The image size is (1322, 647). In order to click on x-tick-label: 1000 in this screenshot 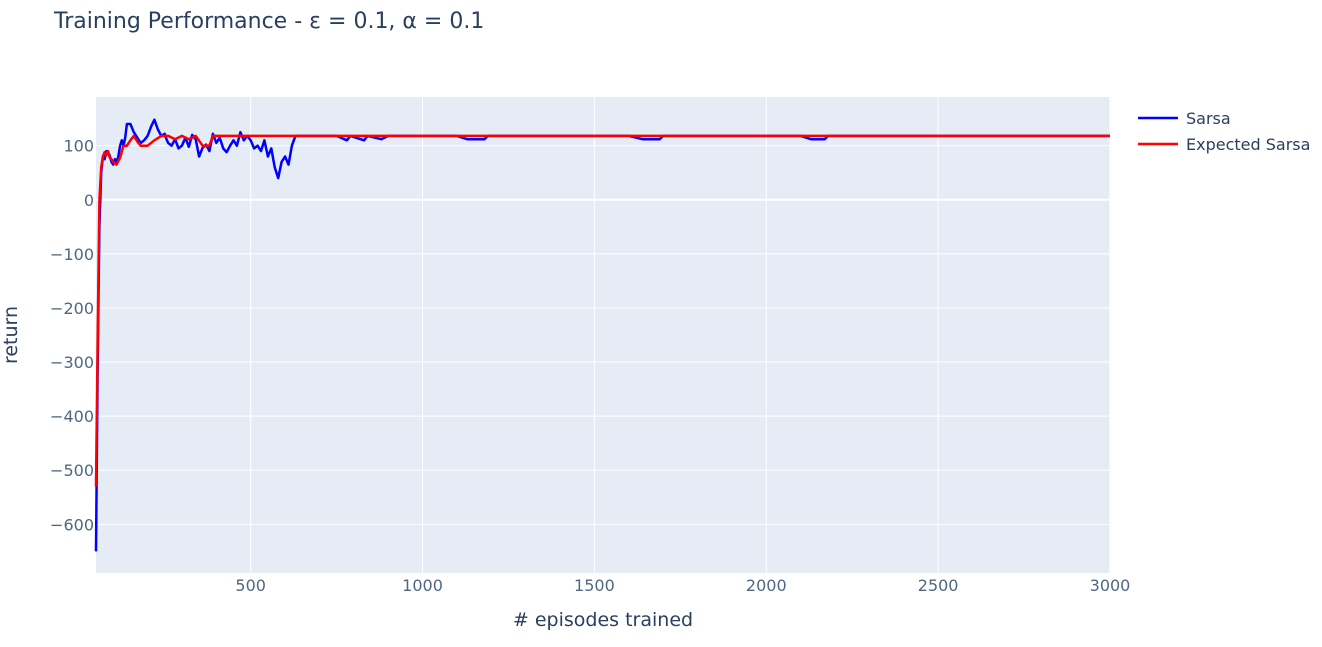, I will do `click(422, 585)`.